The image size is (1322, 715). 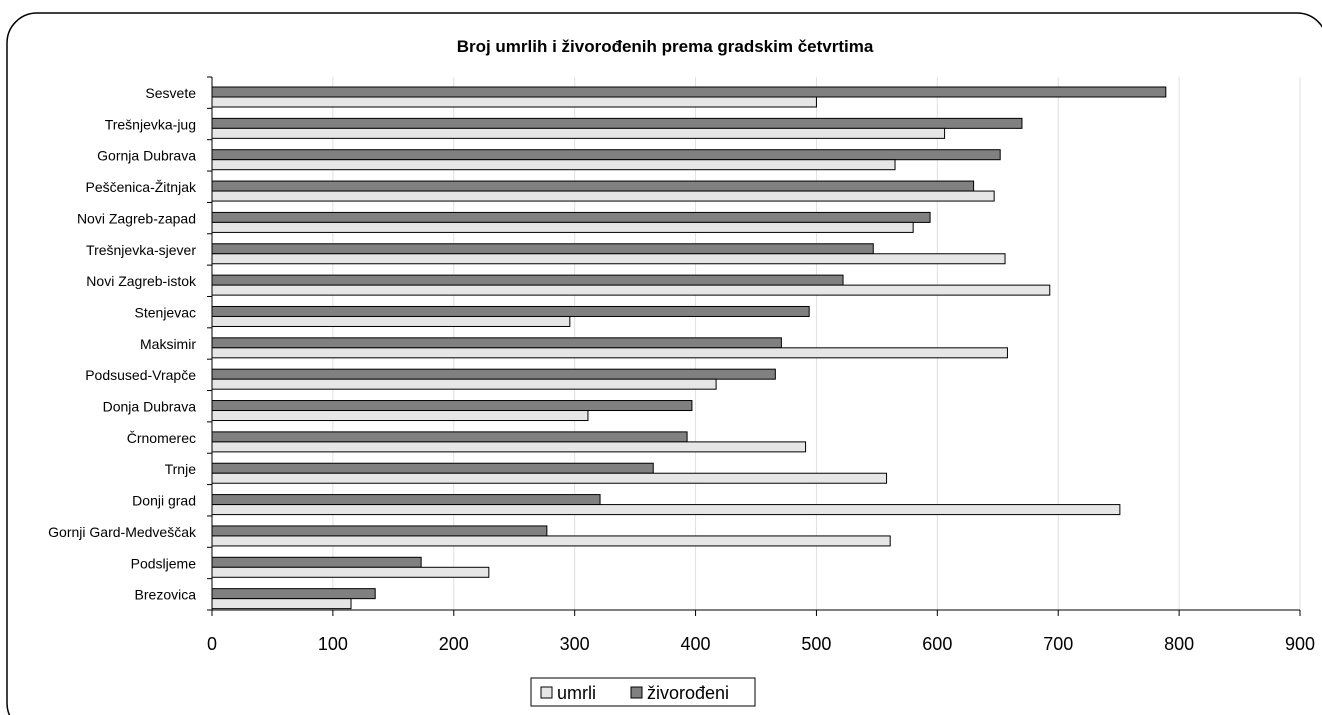 I want to click on category-label: Novi Zagreb-zapad, so click(x=136, y=218).